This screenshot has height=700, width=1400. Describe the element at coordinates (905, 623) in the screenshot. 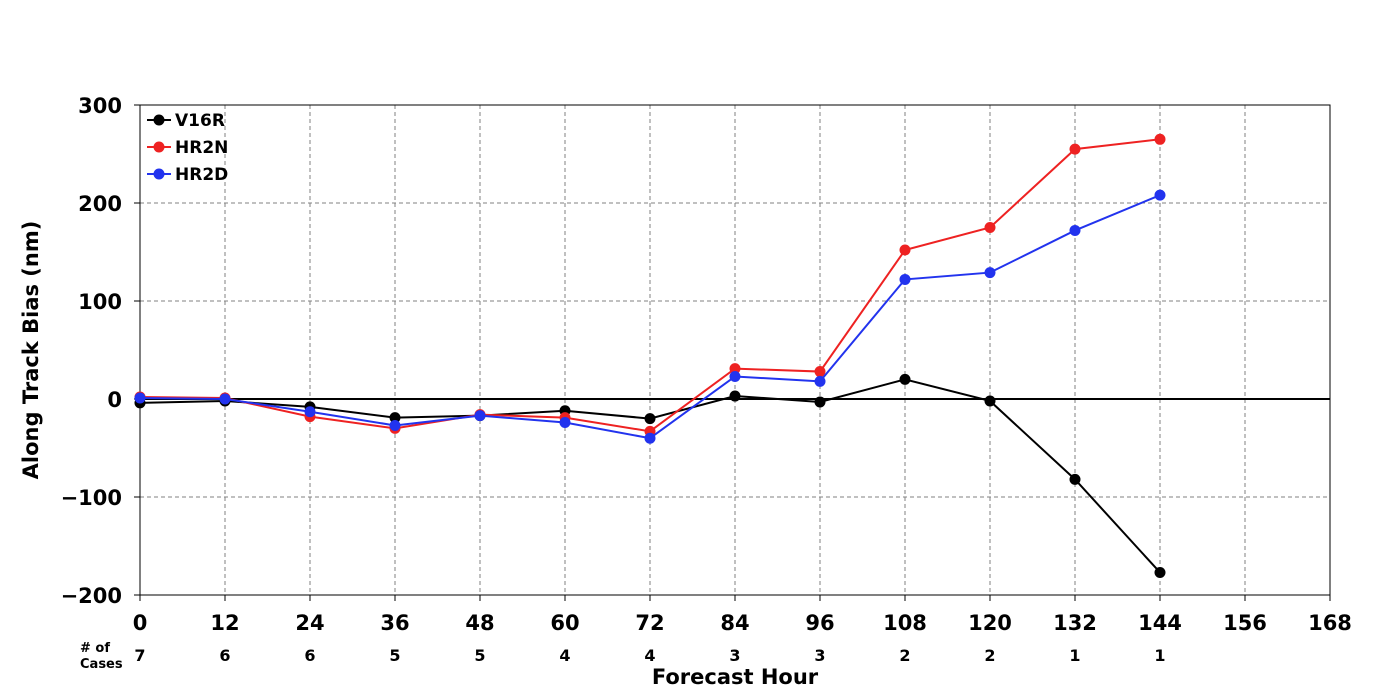

I see `x-tick-label: 108` at that location.